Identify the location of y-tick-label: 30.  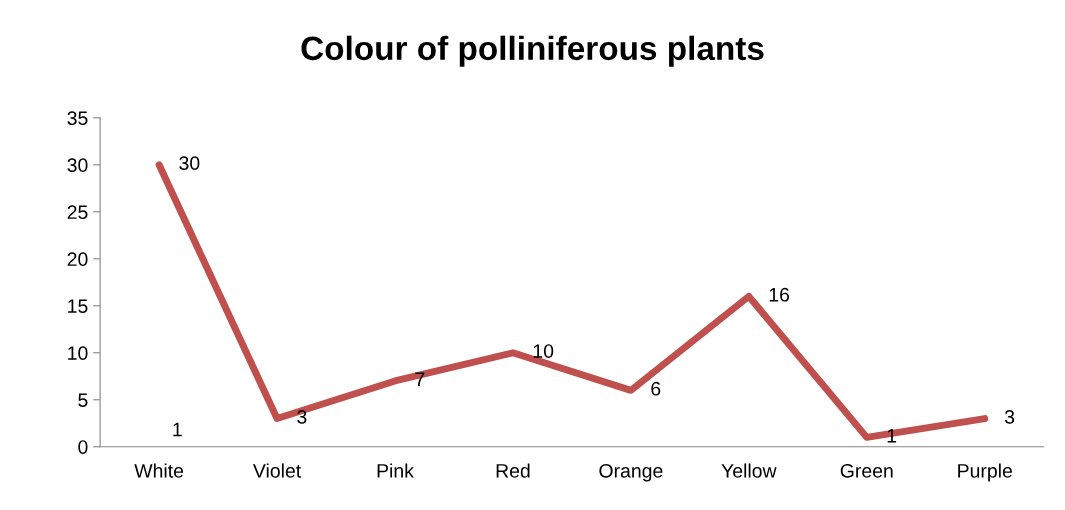
(77, 165).